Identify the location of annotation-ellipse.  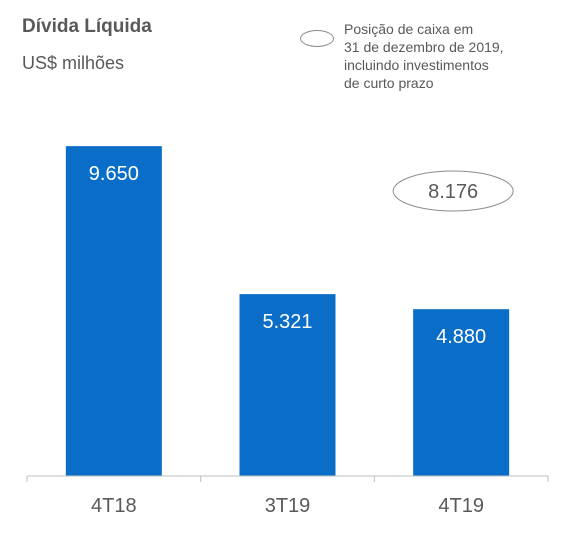
(453, 191).